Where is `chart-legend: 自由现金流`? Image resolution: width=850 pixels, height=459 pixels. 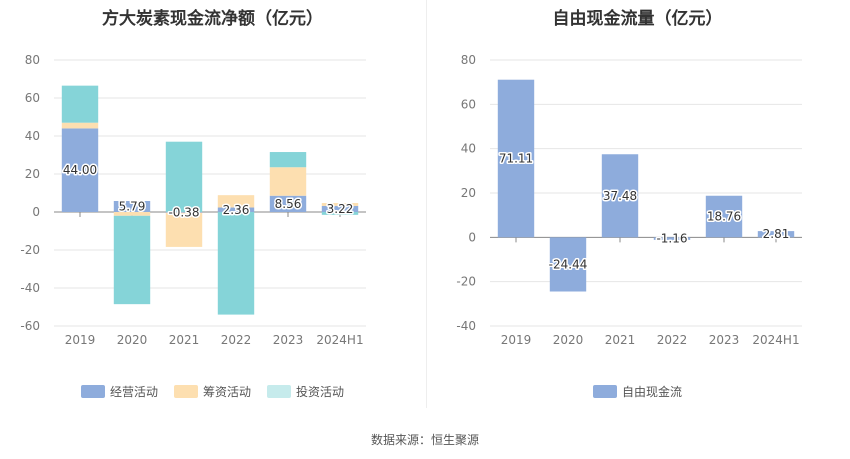 chart-legend: 自由现金流 is located at coordinates (637, 391).